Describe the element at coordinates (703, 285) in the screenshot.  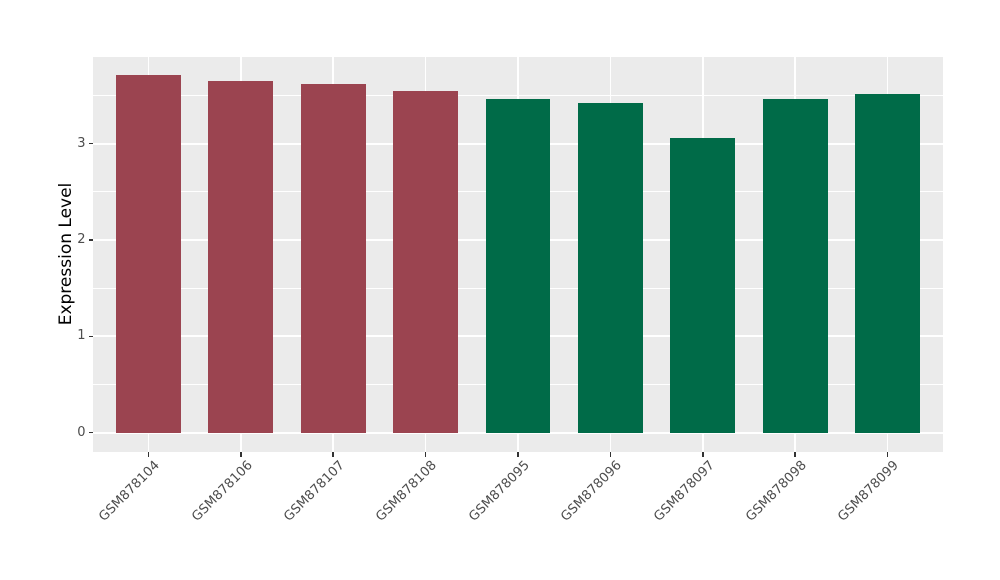
I see `bar-GSM878097` at that location.